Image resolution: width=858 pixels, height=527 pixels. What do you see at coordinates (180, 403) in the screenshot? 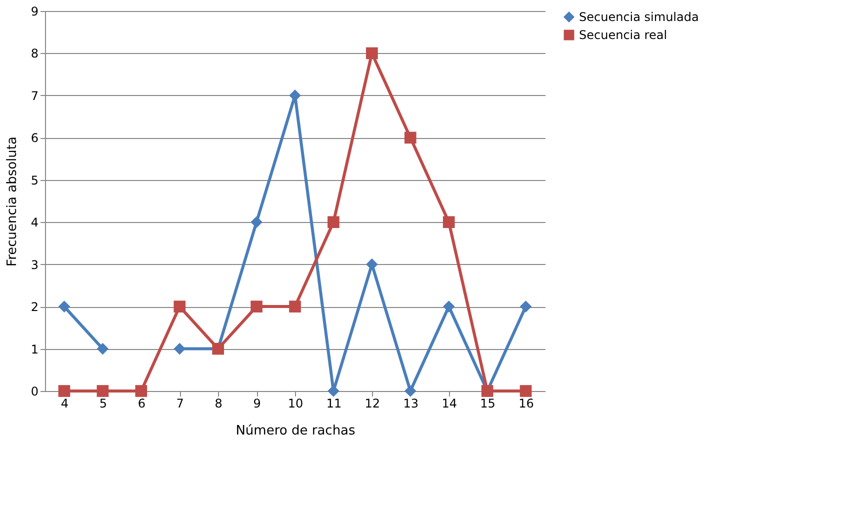
I see `x-tick-label: 7` at bounding box center [180, 403].